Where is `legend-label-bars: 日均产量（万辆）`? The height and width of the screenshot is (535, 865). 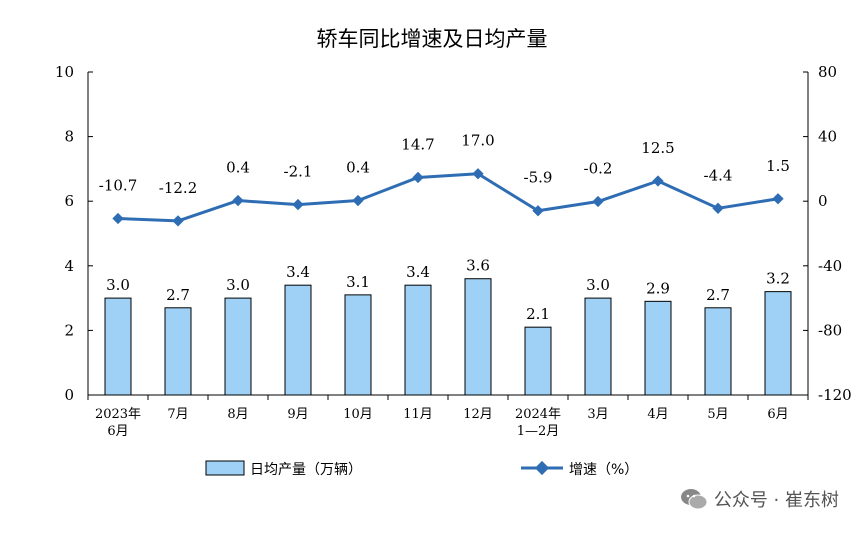
legend-label-bars: 日均产量（万辆） is located at coordinates (306, 470).